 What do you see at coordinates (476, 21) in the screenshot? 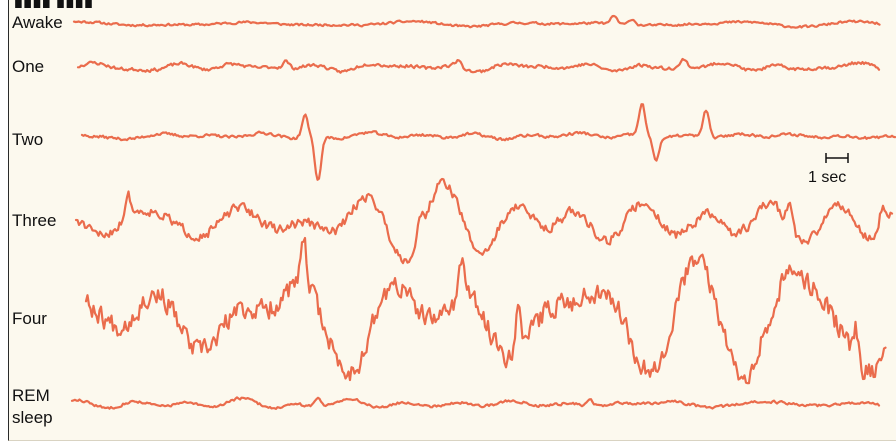
I see `trace-awake` at bounding box center [476, 21].